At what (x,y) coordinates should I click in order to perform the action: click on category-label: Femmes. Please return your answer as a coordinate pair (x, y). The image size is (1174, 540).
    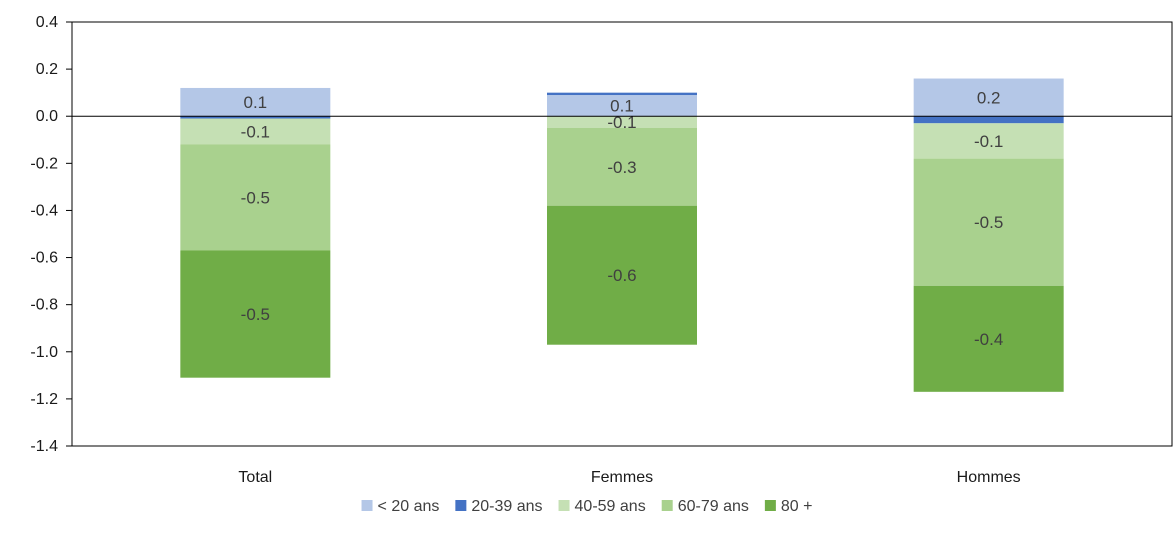
    Looking at the image, I should click on (622, 477).